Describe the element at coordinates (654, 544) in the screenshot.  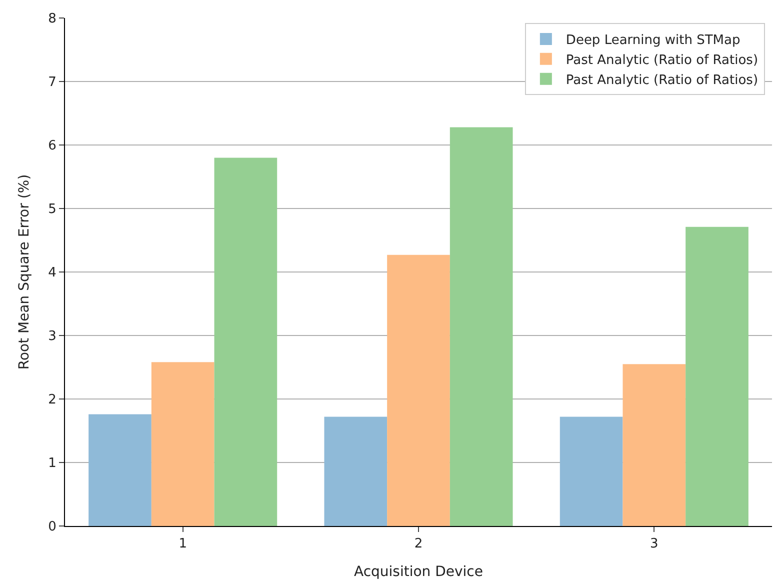
I see `x-tick-label: 3` at that location.